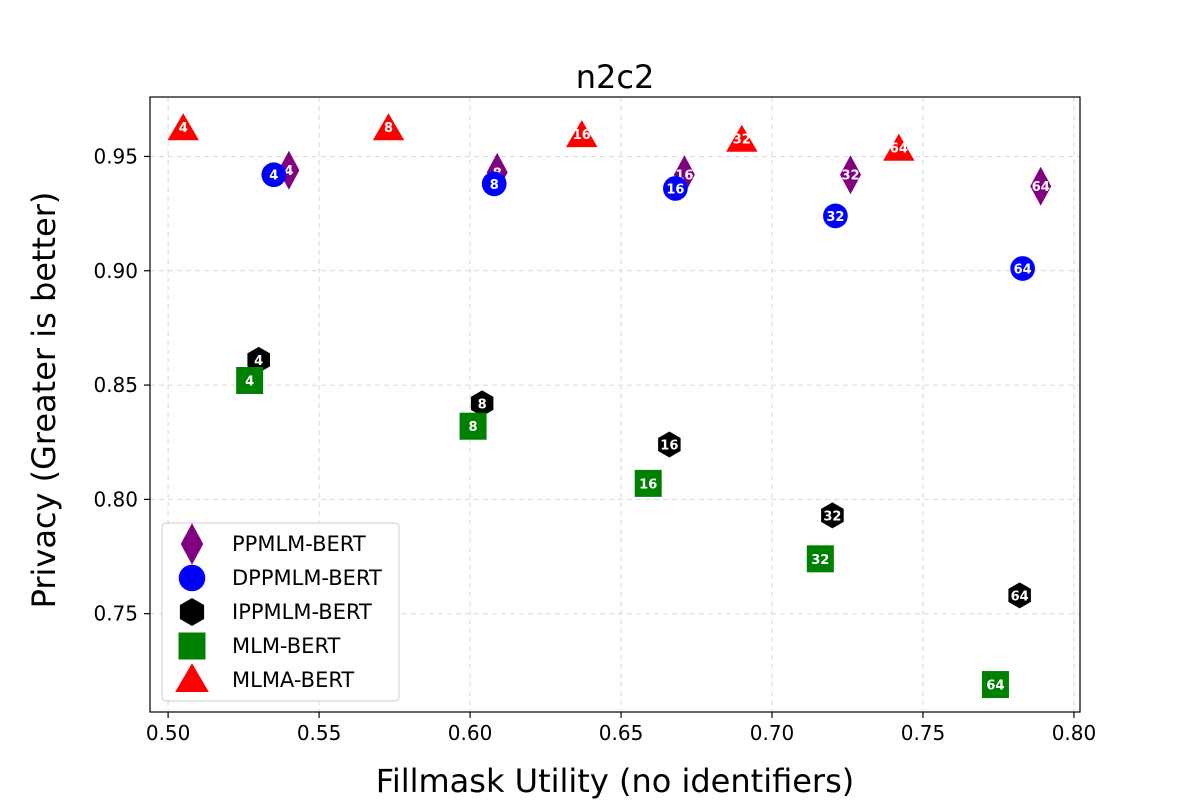 This screenshot has height=800, width=1200. What do you see at coordinates (302, 612) in the screenshot?
I see `legend-label: IPPMLM-BERT` at bounding box center [302, 612].